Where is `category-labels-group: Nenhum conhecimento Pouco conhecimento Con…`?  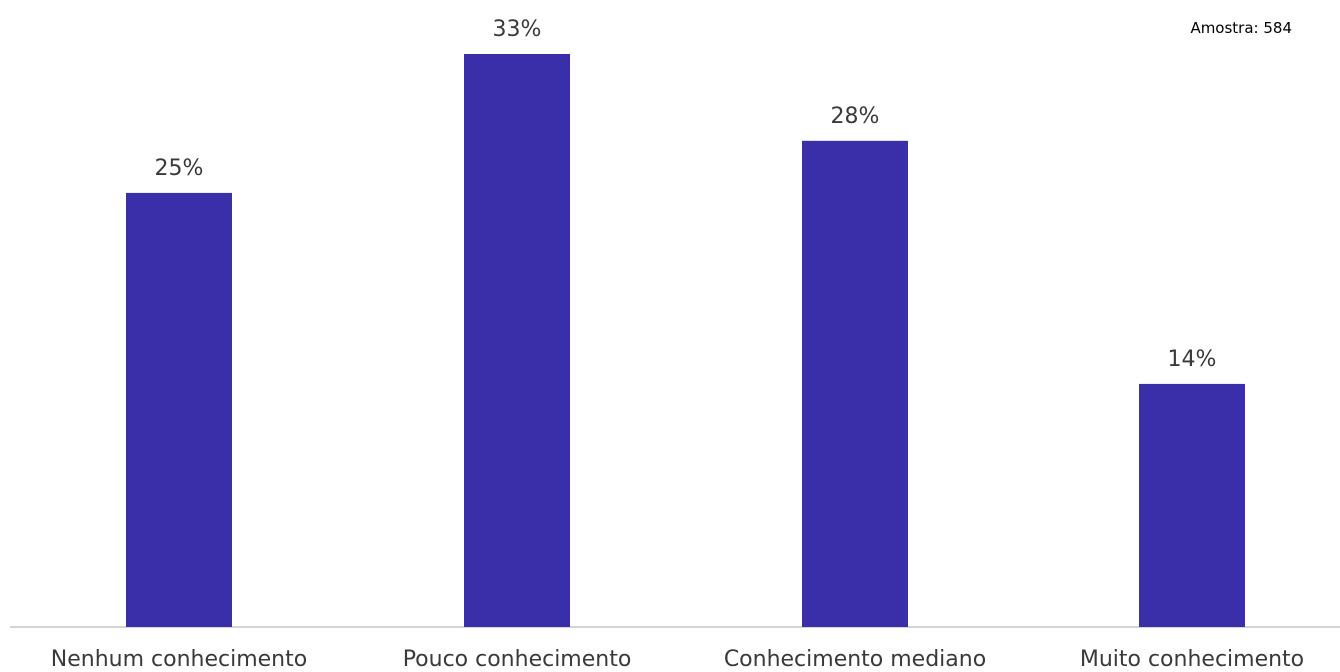
category-labels-group: Nenhum conhecimento Pouco conhecimento Con… is located at coordinates (677, 659).